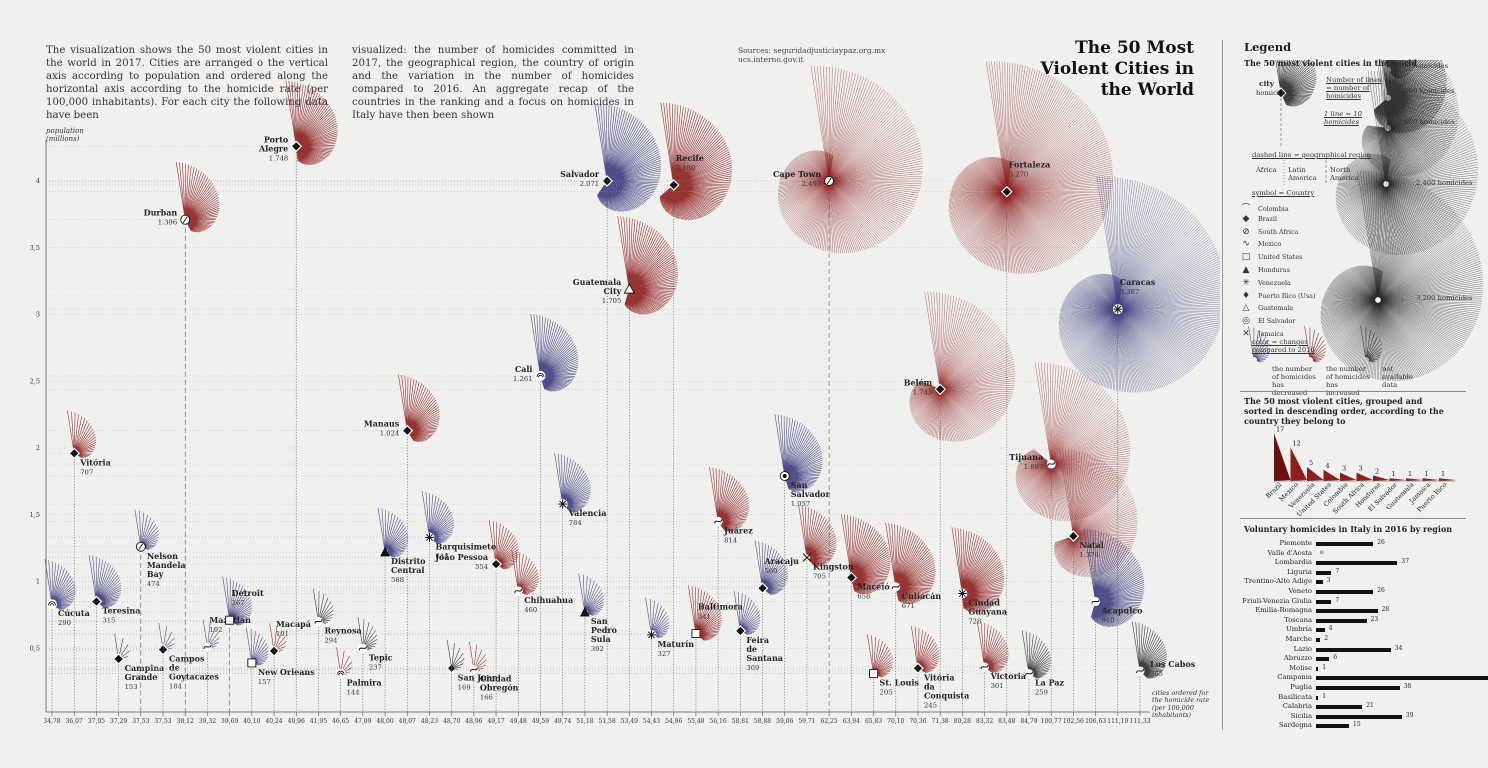 The width and height of the screenshot is (1488, 768). Describe the element at coordinates (1294, 381) in the screenshot. I see `legend-color-decreased: the number of homicides has decreased` at that location.